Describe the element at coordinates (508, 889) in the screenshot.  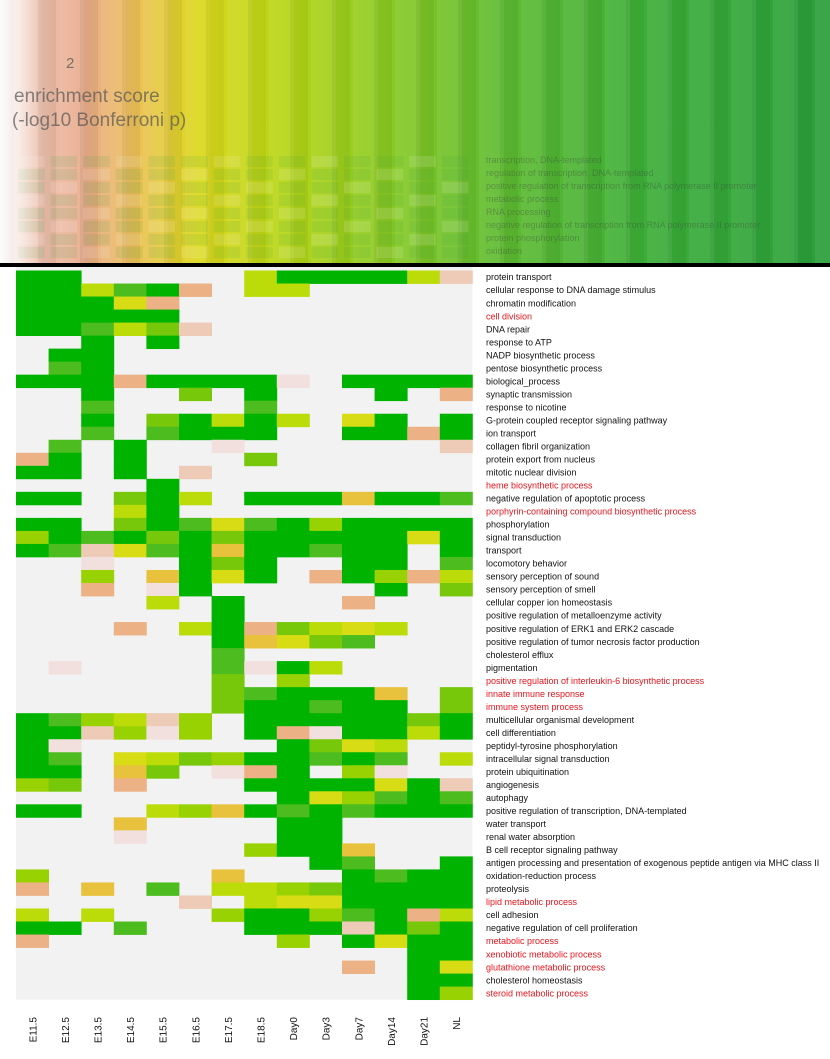
I see `row-label: proteolysis` at that location.